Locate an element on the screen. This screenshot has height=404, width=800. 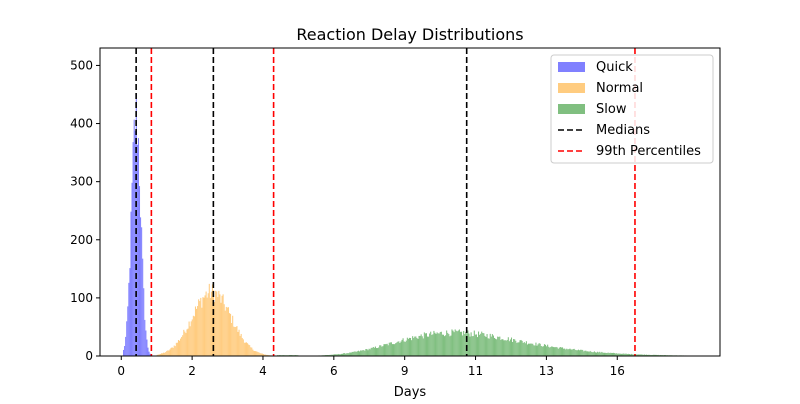
y-tick-label: 100 is located at coordinates (81, 298).